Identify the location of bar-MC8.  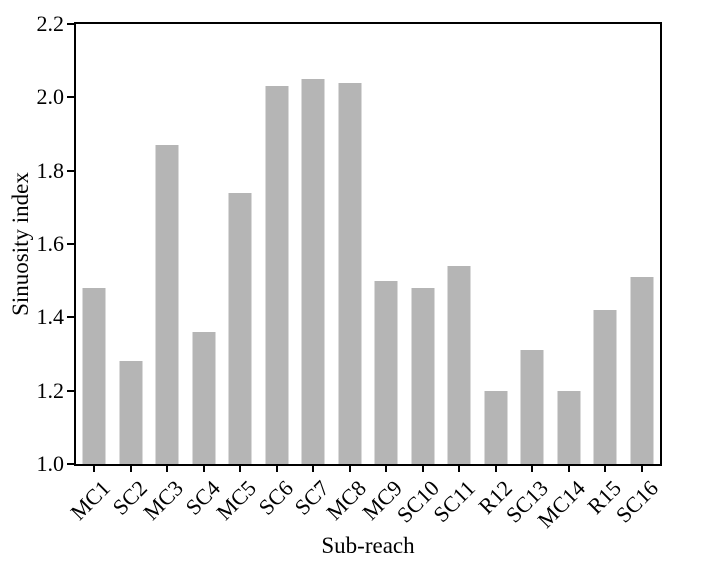
(350, 273).